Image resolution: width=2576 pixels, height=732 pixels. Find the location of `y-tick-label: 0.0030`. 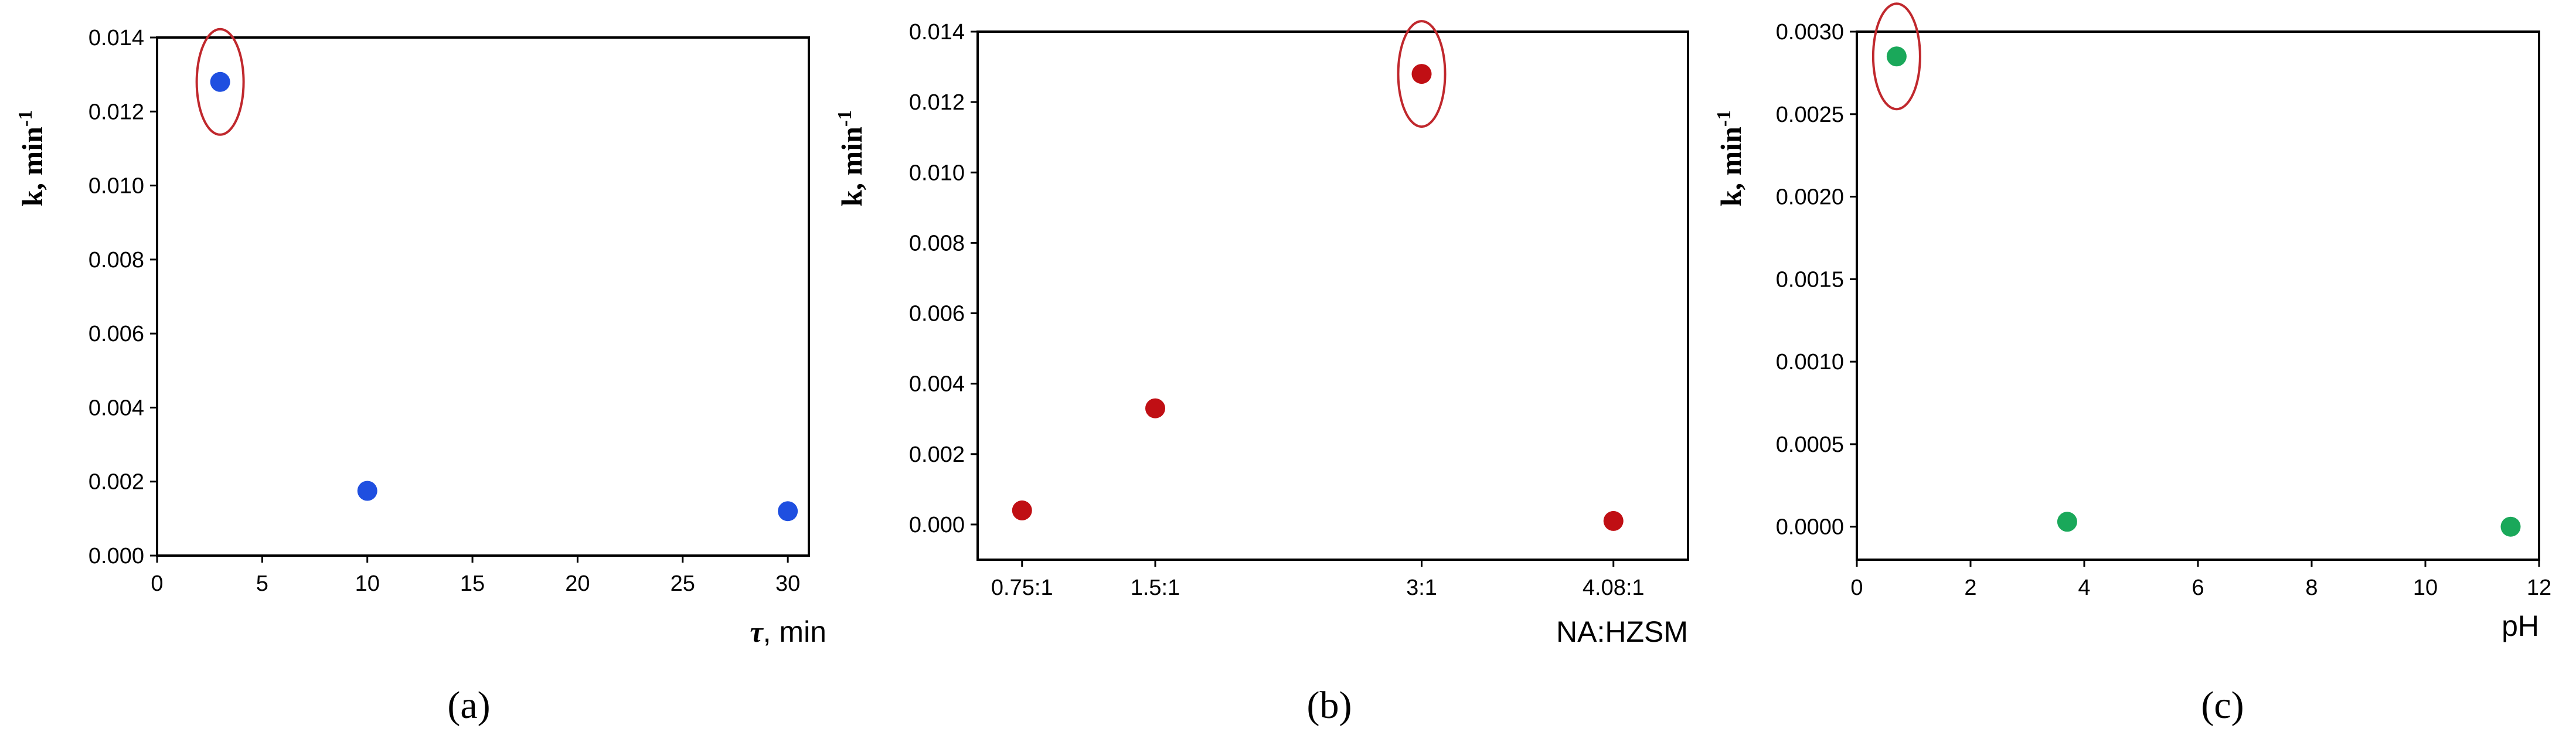

y-tick-label: 0.0030 is located at coordinates (1810, 32).